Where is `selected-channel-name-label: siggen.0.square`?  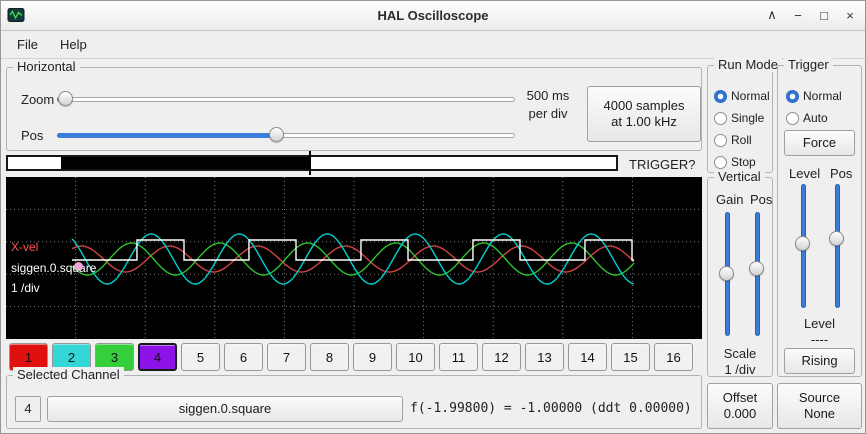
selected-channel-name-label: siggen.0.square is located at coordinates (54, 268).